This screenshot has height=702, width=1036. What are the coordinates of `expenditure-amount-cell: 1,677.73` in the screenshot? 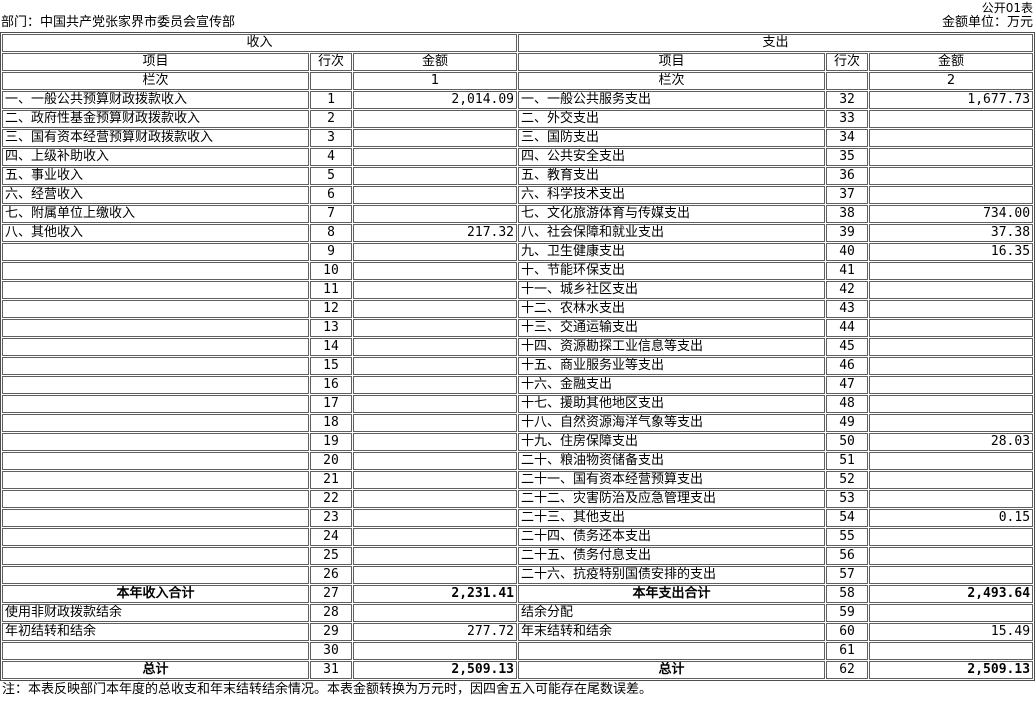 It's located at (951, 100).